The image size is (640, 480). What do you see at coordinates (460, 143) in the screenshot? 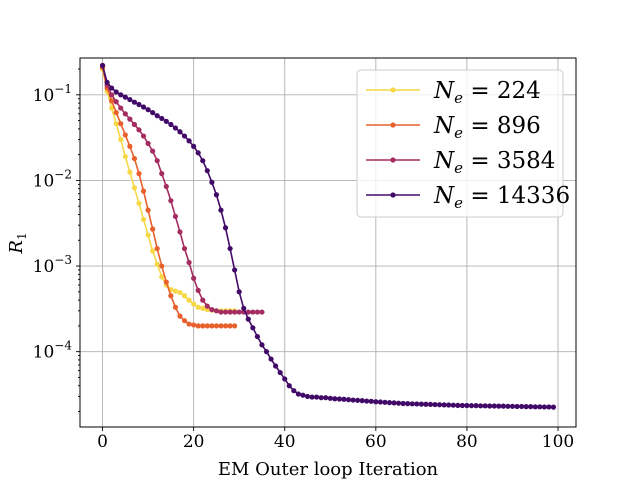
I see `legend-box` at bounding box center [460, 143].